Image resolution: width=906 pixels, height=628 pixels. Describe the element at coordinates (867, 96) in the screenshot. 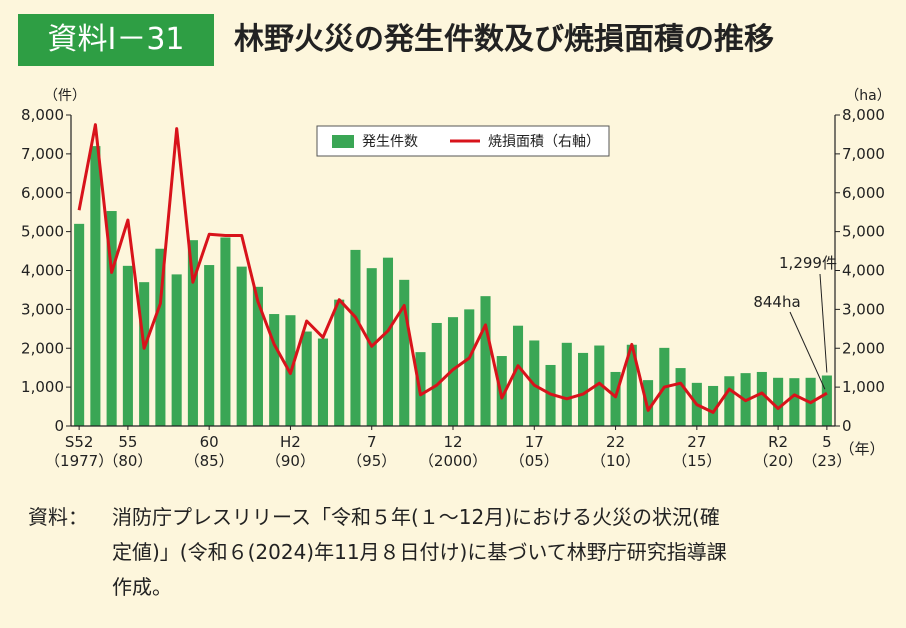

I see `right-axis-unit: （ha）` at that location.